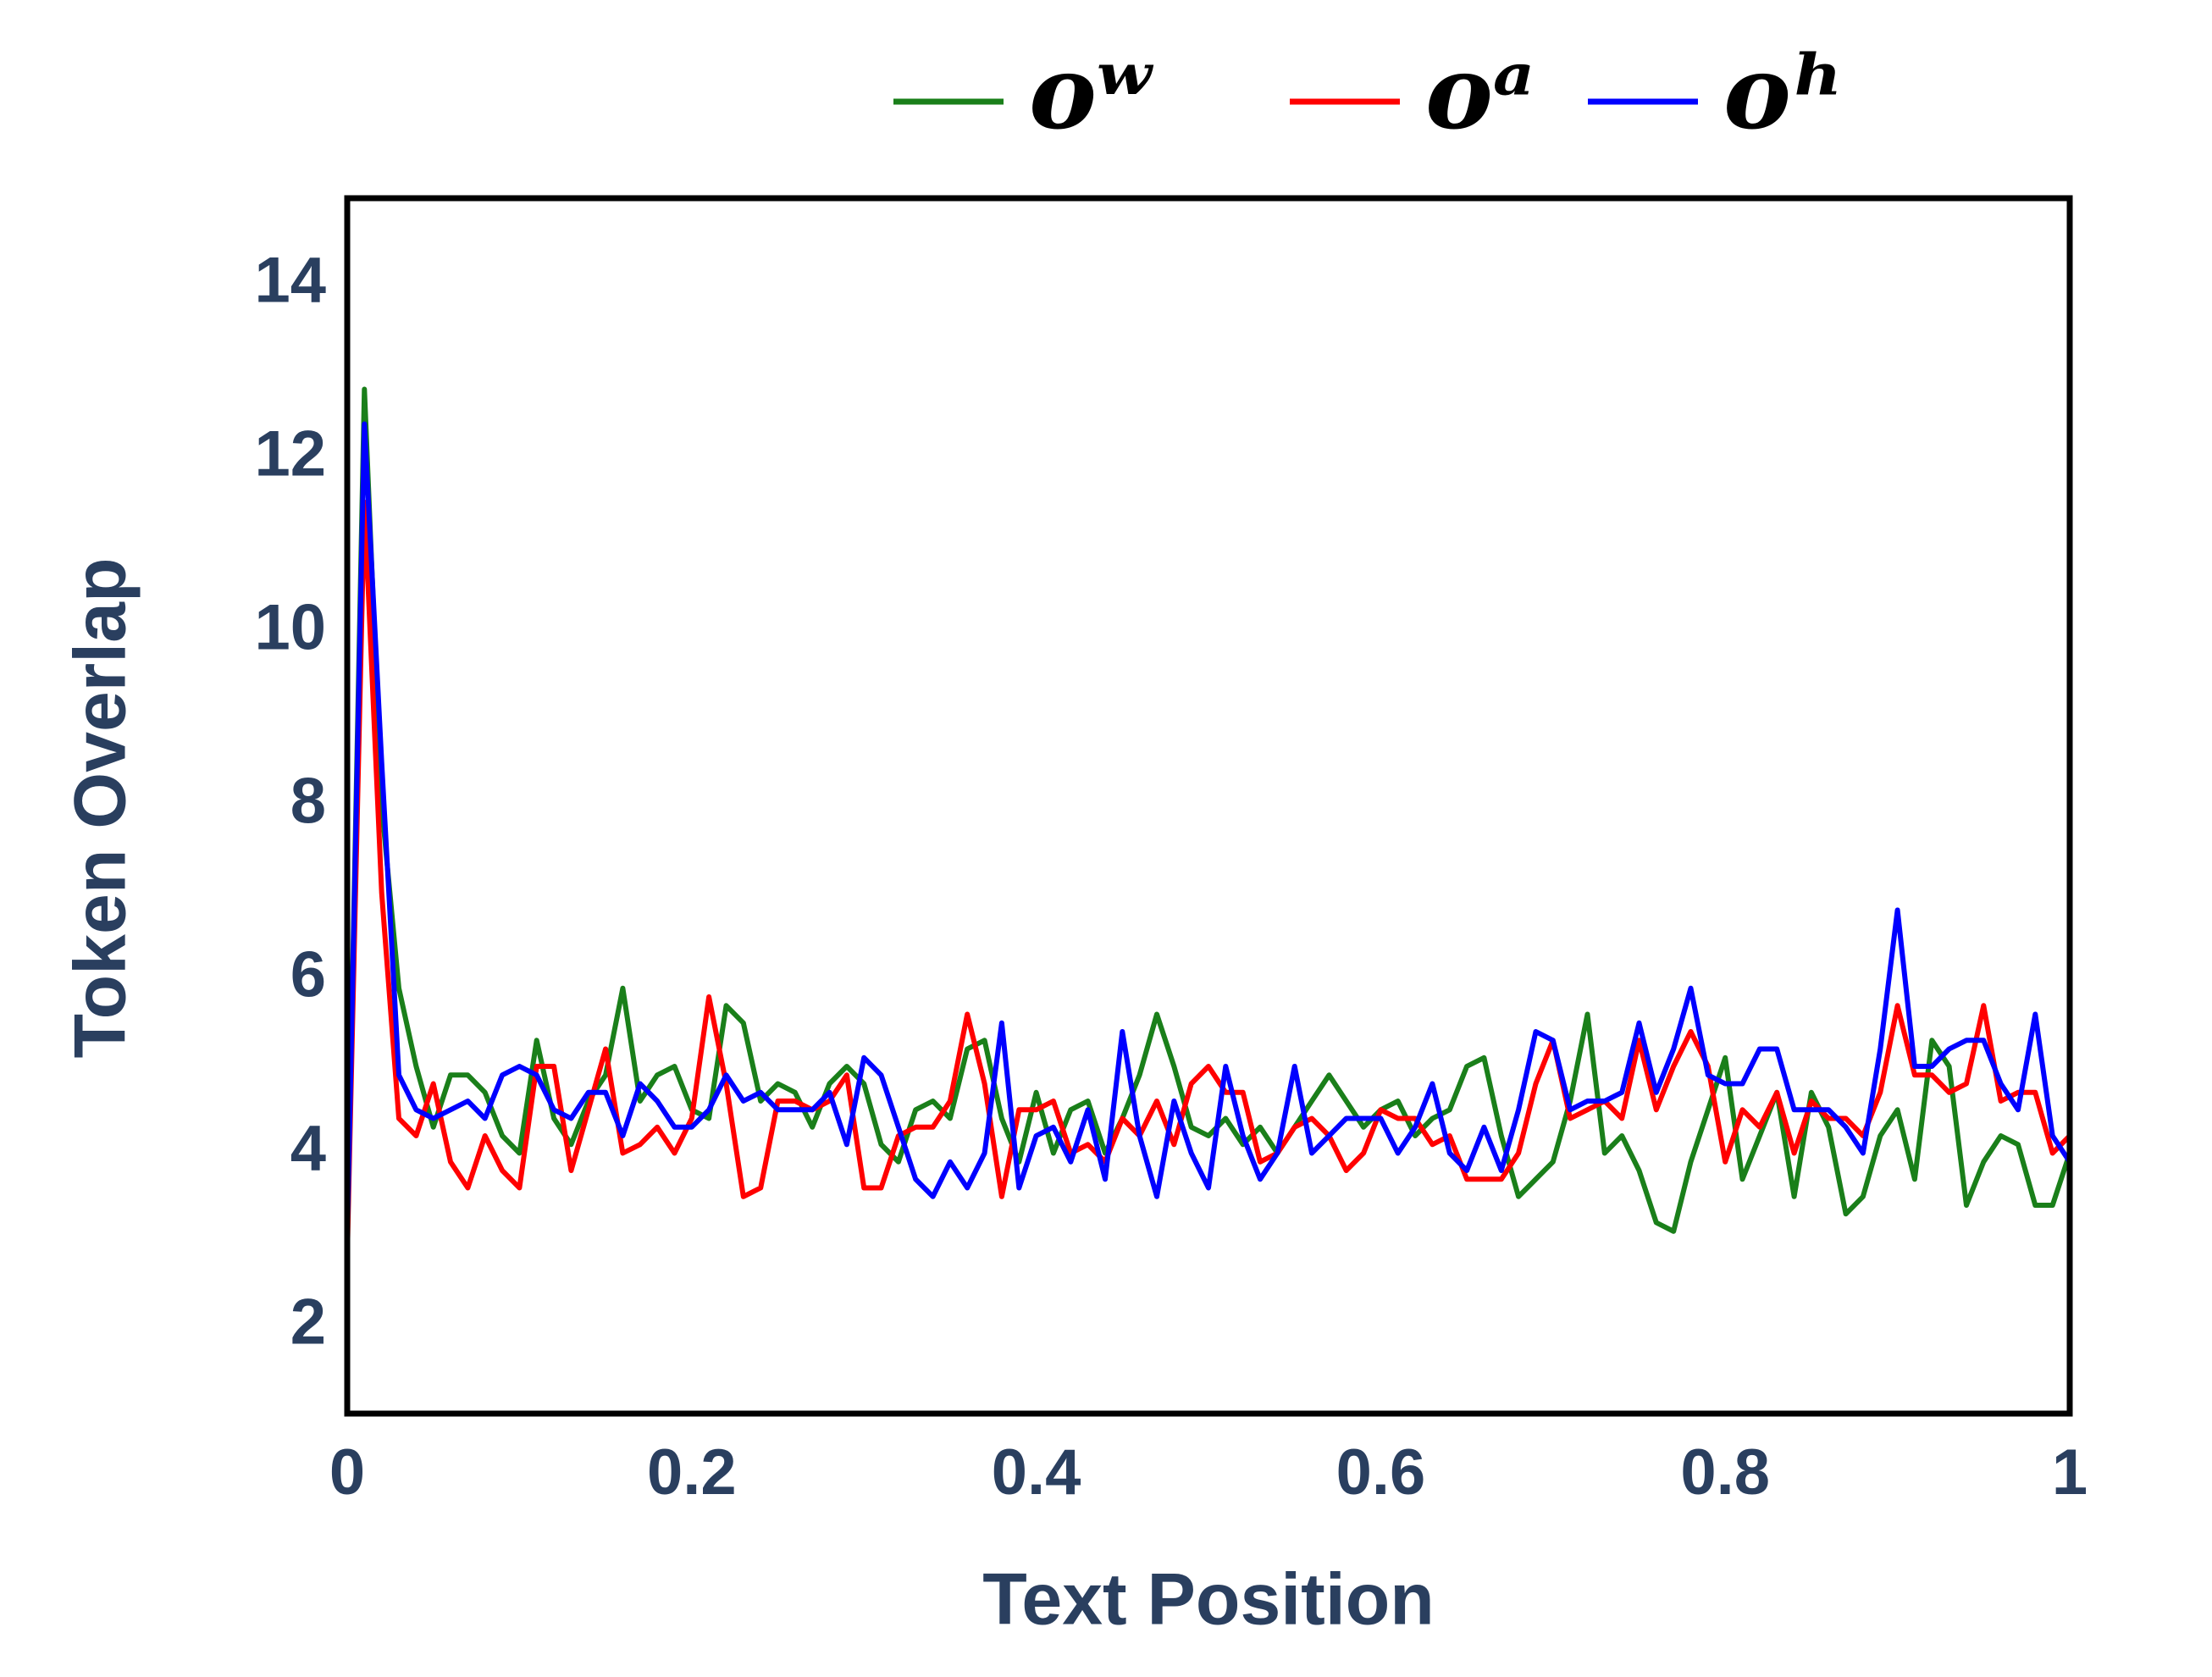  What do you see at coordinates (290, 628) in the screenshot?
I see `y-tick-label: 10` at bounding box center [290, 628].